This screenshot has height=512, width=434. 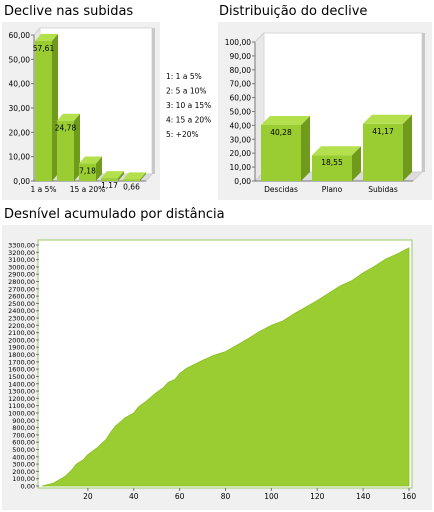 What do you see at coordinates (241, 56) in the screenshot?
I see `y-tick-label: 90,00` at bounding box center [241, 56].